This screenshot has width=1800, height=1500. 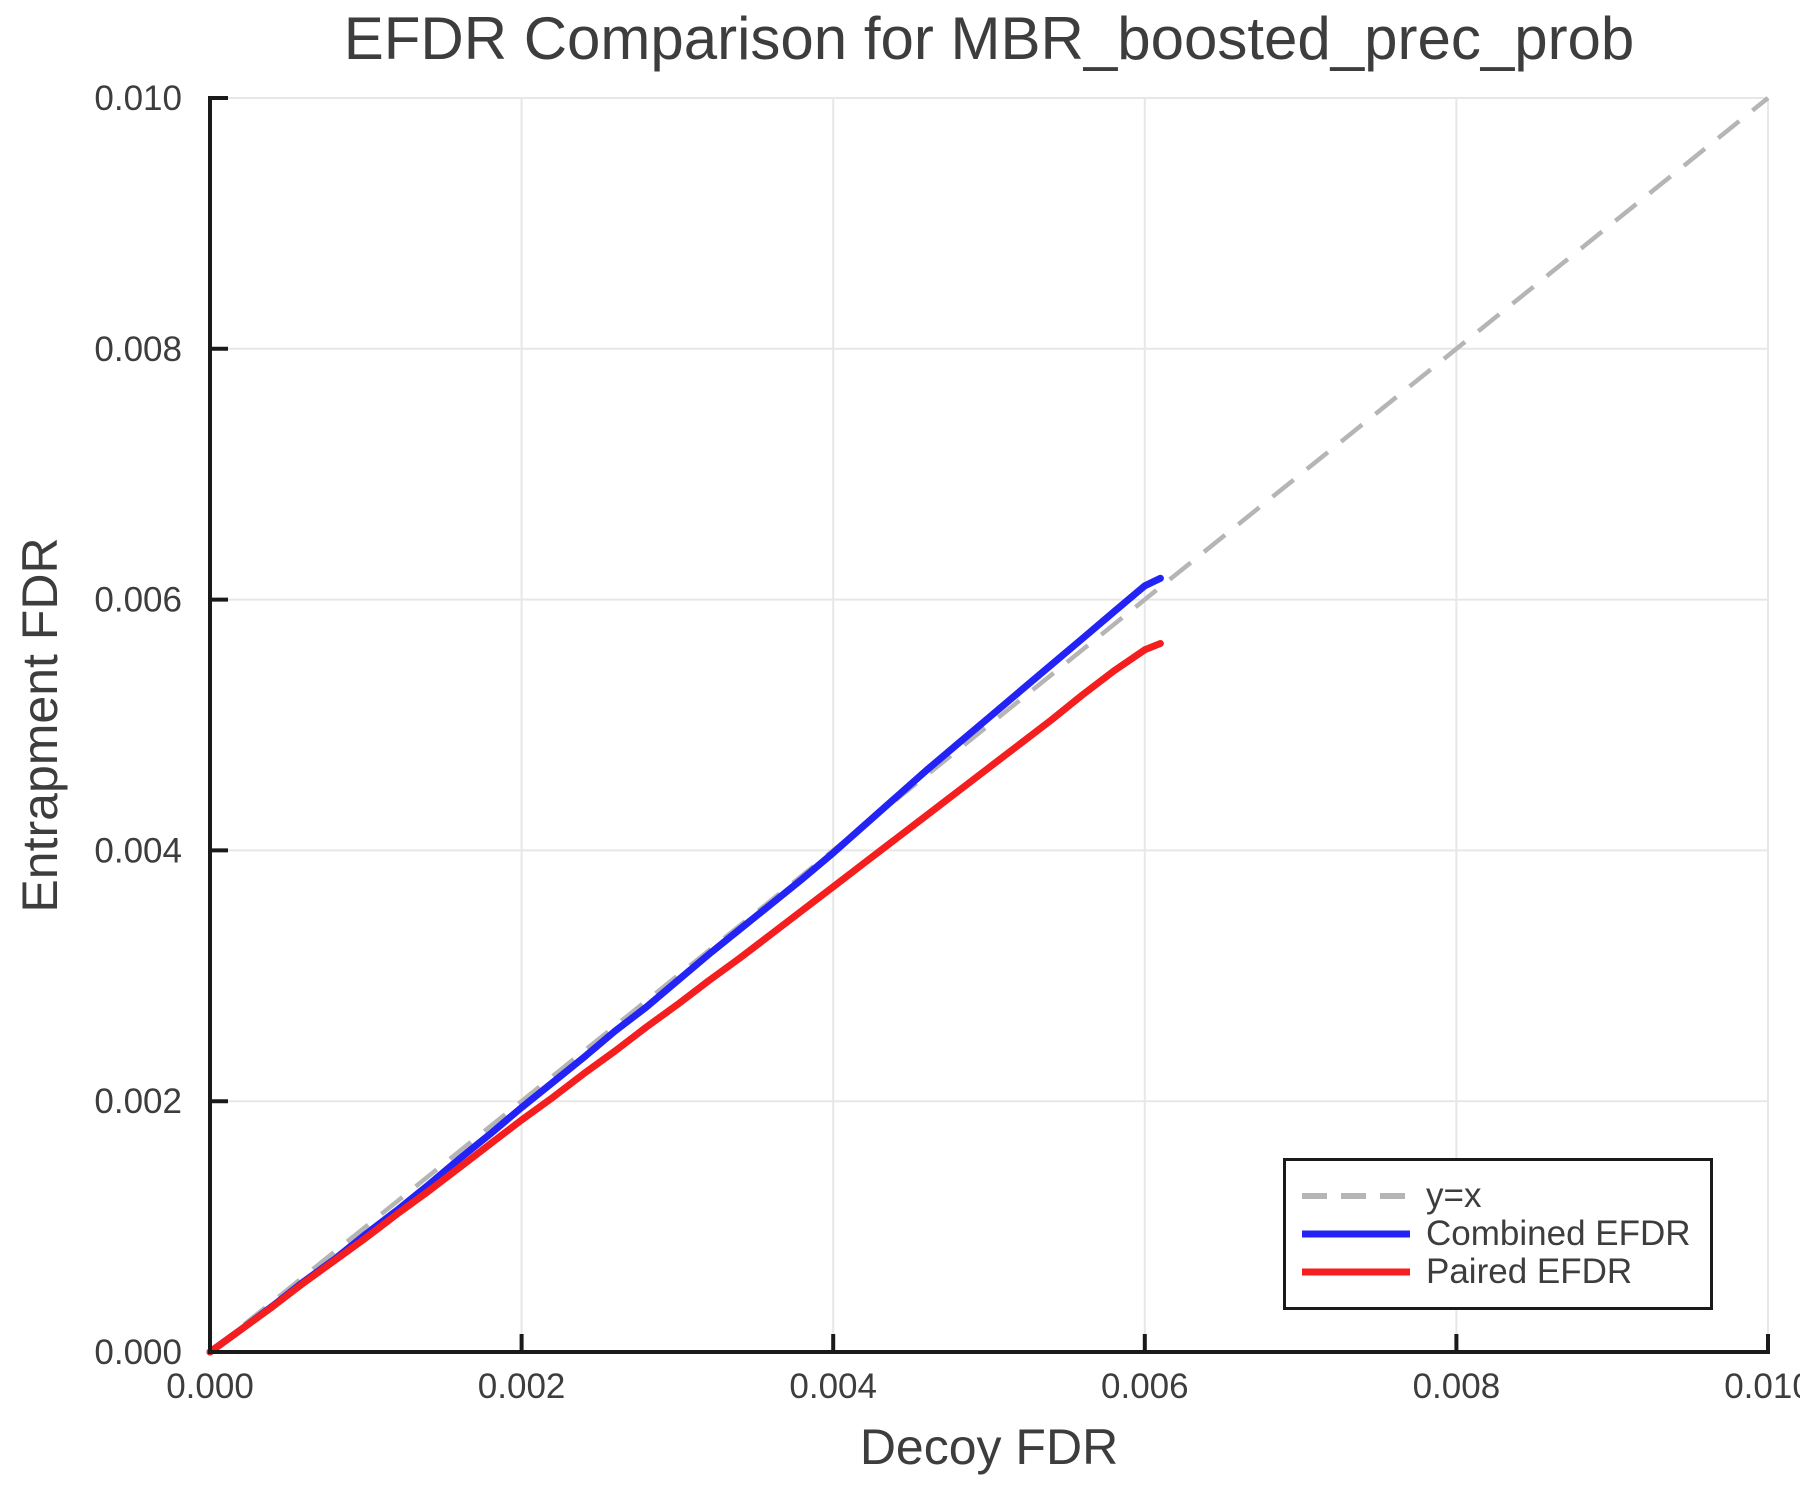 I want to click on y-axis-label: Entrapment FDR, so click(x=40, y=725).